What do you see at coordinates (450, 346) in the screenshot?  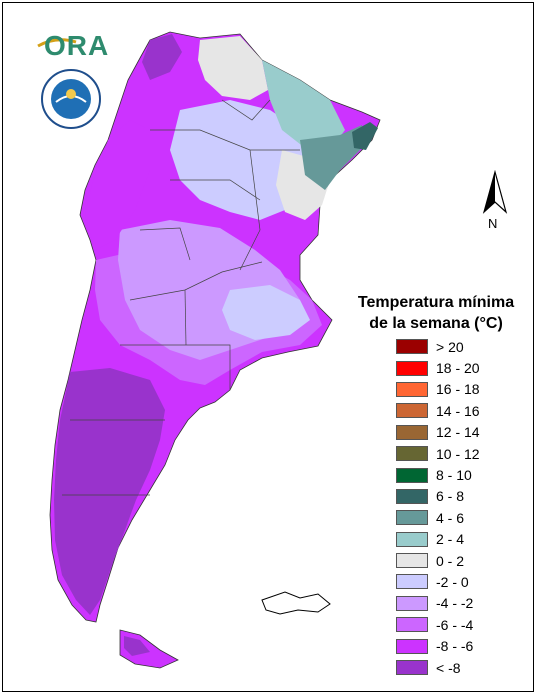 I see `legend-label: > 20` at bounding box center [450, 346].